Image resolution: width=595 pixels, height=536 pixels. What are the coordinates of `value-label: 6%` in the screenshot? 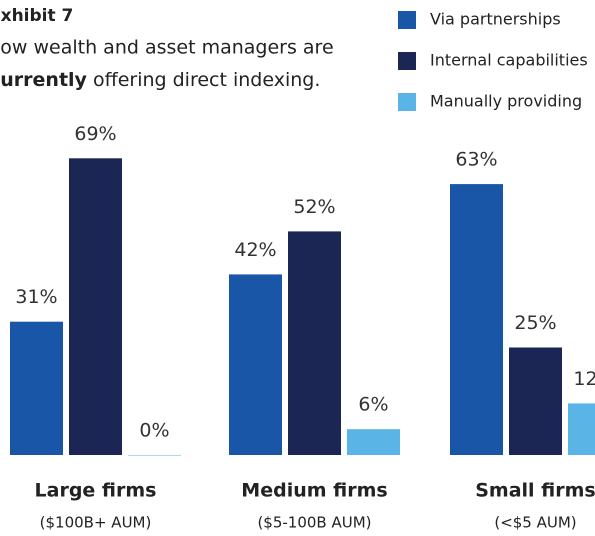 It's located at (373, 405).